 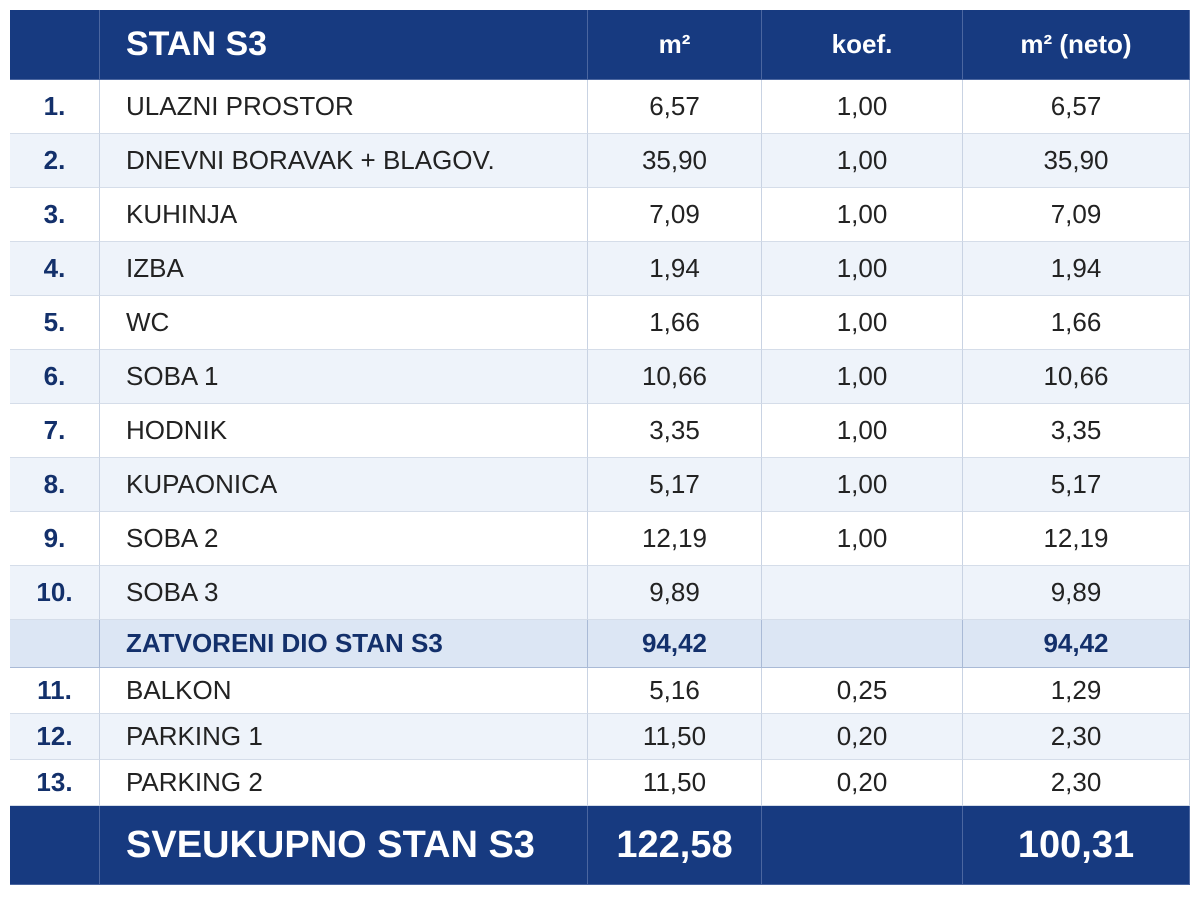 What do you see at coordinates (344, 691) in the screenshot?
I see `room-name: BALKON` at bounding box center [344, 691].